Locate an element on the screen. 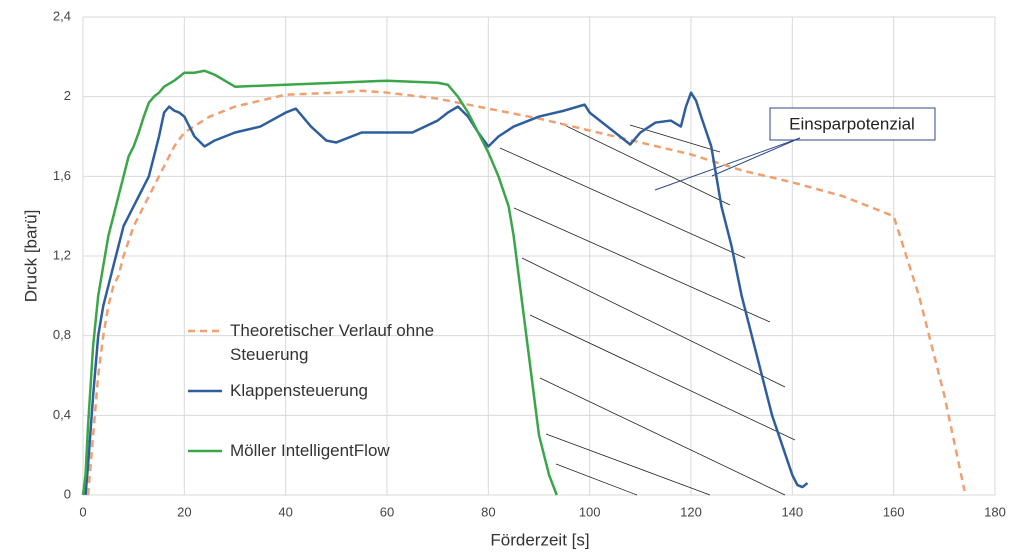 Image resolution: width=1024 pixels, height=557 pixels. y-tick-label: 0,4 is located at coordinates (62, 414).